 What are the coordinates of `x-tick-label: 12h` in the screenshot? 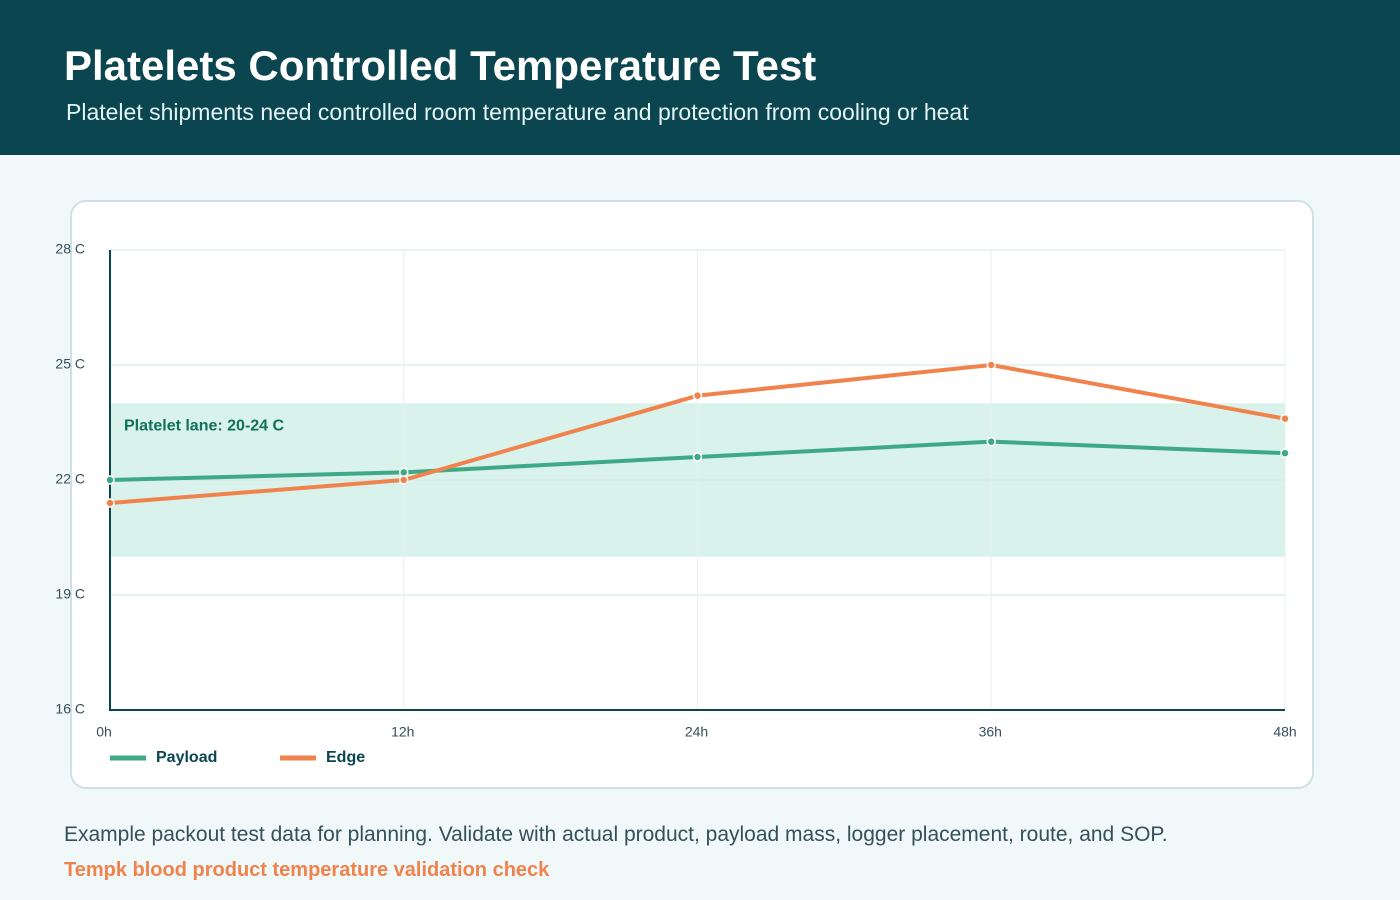 It's located at (402, 732).